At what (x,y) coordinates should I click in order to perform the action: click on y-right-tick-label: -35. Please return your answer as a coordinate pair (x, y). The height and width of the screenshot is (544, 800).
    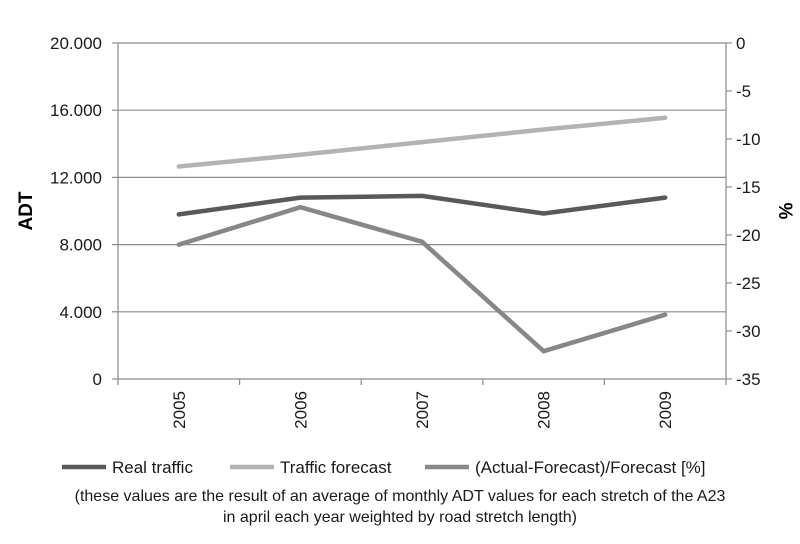
    Looking at the image, I should click on (748, 379).